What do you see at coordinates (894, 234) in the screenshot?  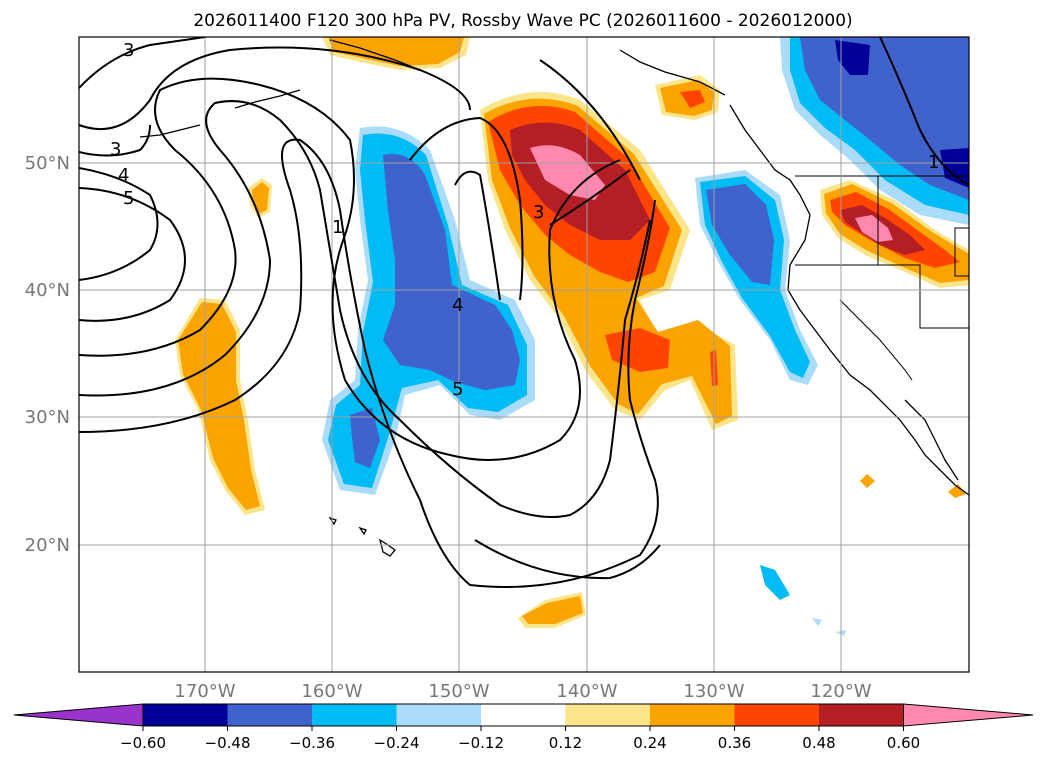 I see `positive-anomaly-region-northeast` at bounding box center [894, 234].